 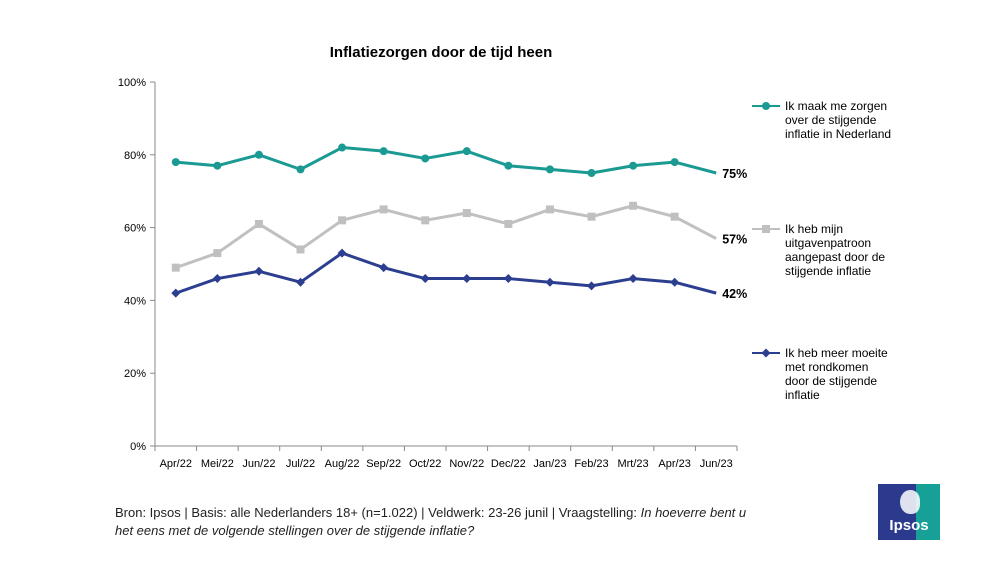 What do you see at coordinates (734, 240) in the screenshot?
I see `end-label: 57%` at bounding box center [734, 240].